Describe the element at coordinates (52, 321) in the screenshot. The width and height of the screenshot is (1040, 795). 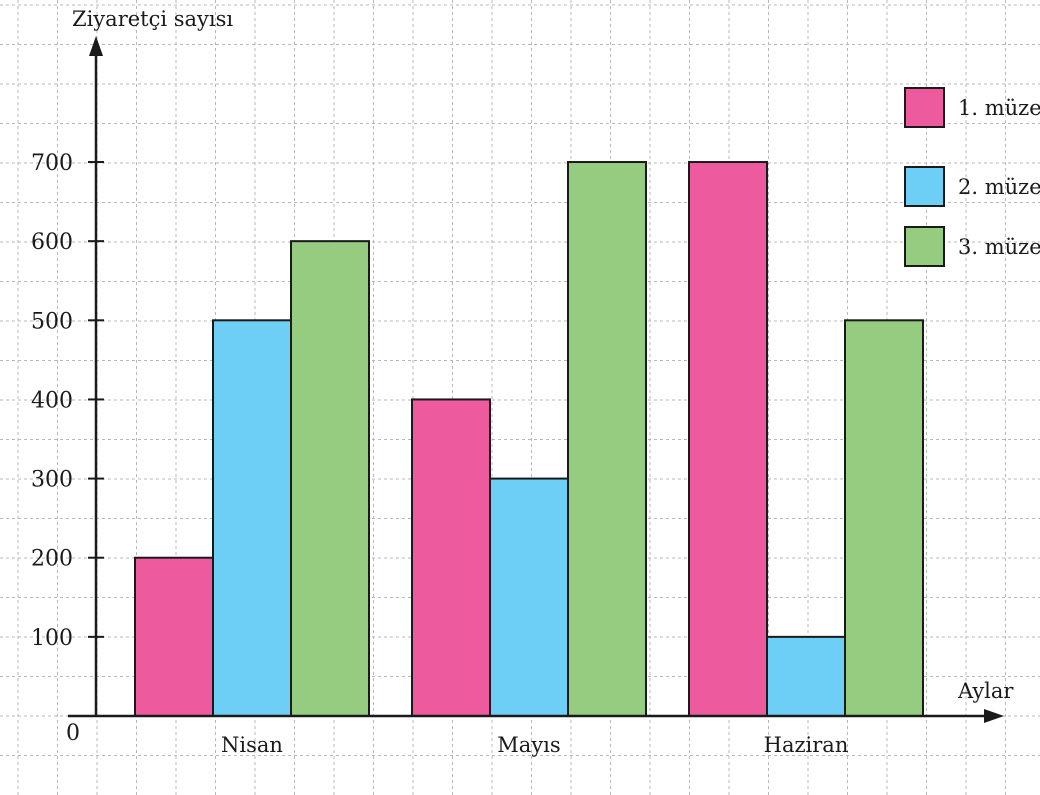
I see `y-tick-label: 500` at that location.